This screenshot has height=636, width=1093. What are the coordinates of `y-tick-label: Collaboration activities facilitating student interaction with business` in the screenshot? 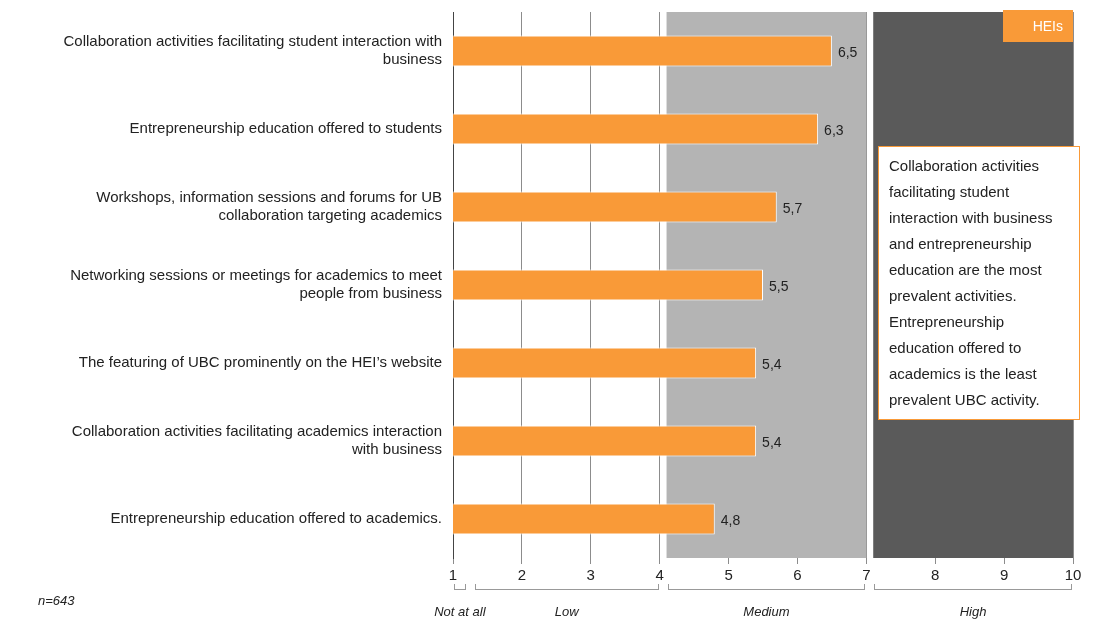 It's located at (252, 50).